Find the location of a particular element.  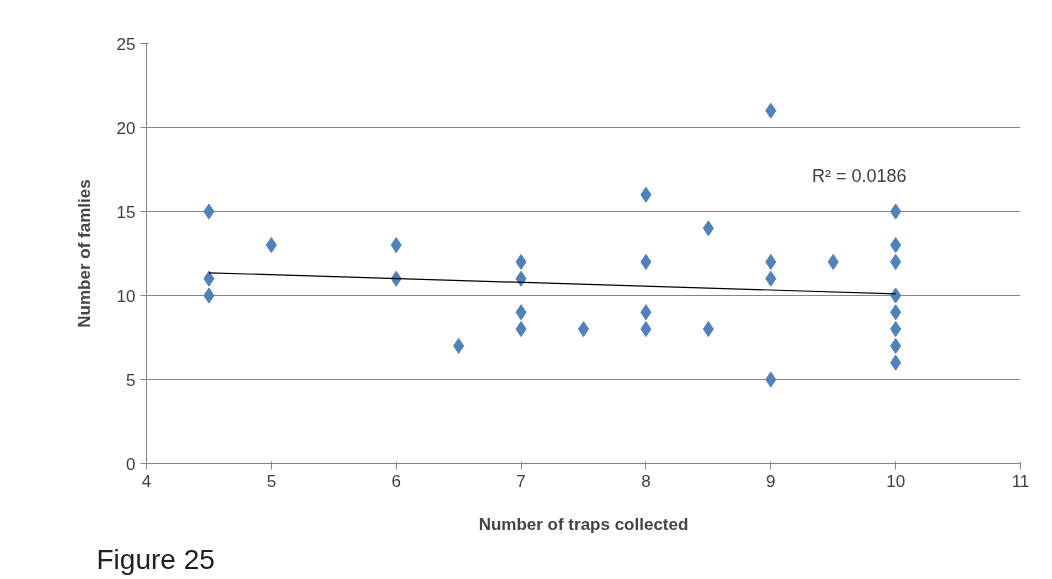

y-tick-label: 25 is located at coordinates (126, 44).